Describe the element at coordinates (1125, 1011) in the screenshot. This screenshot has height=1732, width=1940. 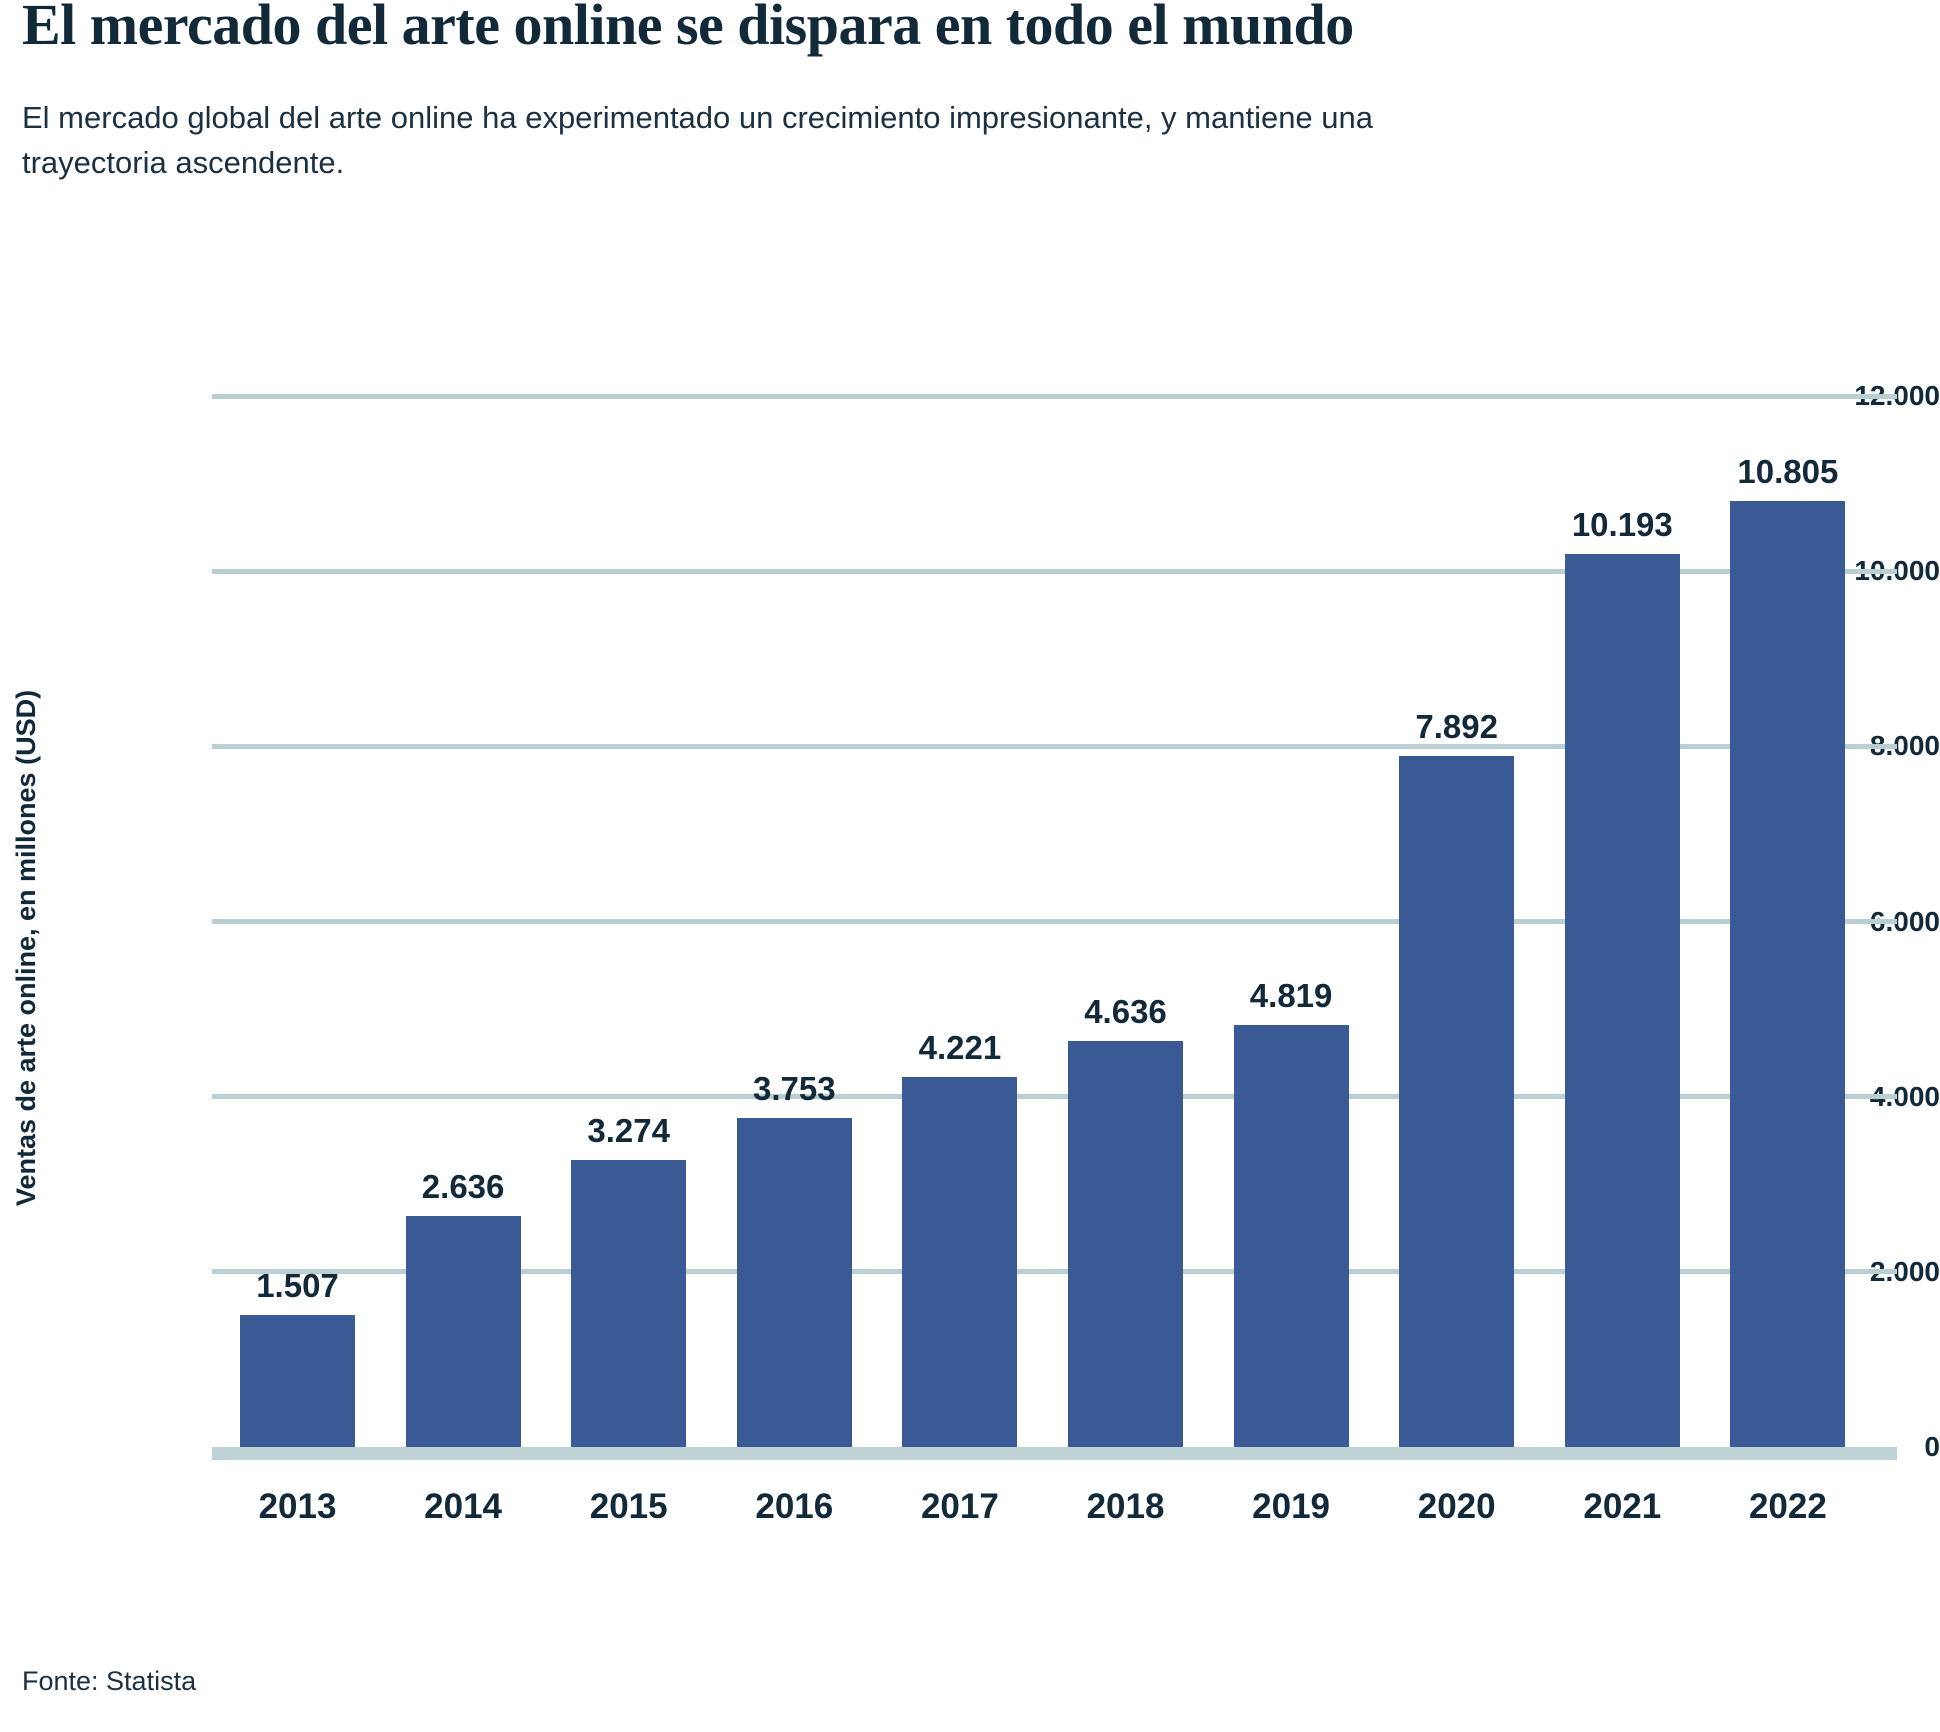
I see `bar-value-2018: 4.636` at that location.